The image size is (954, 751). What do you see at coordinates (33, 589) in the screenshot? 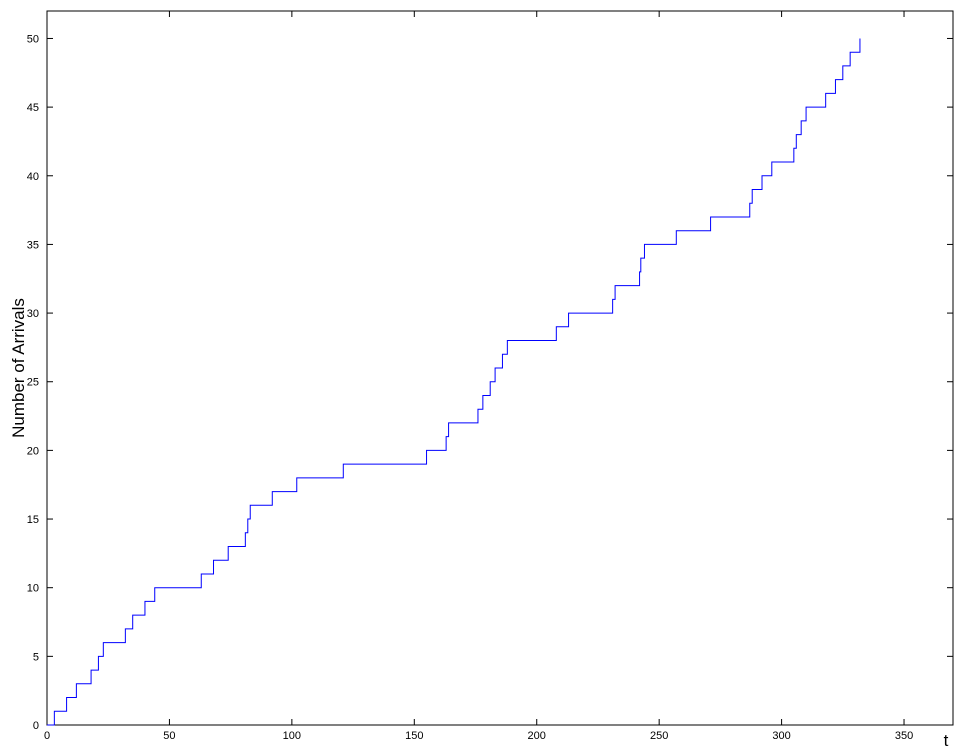
I see `y-tick-label: 10` at bounding box center [33, 589].